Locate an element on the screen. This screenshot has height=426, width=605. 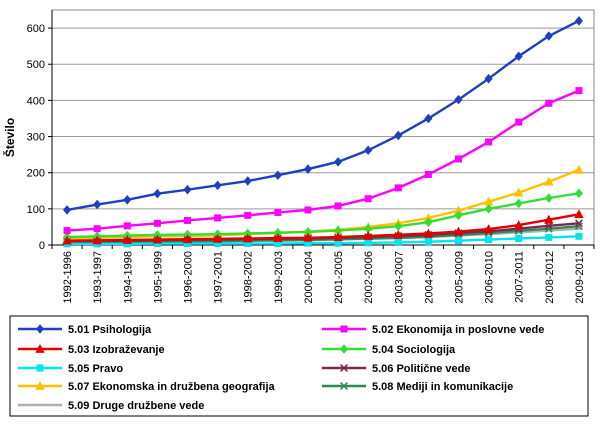
y-tick-label: 600 is located at coordinates (36, 29).